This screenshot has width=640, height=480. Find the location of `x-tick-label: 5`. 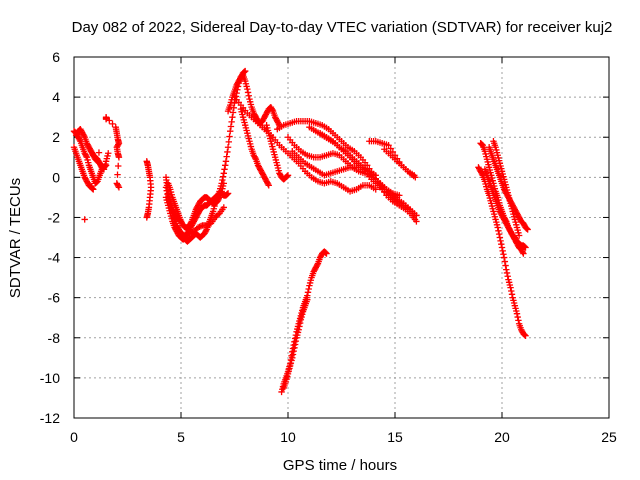

x-tick-label: 5 is located at coordinates (181, 437).